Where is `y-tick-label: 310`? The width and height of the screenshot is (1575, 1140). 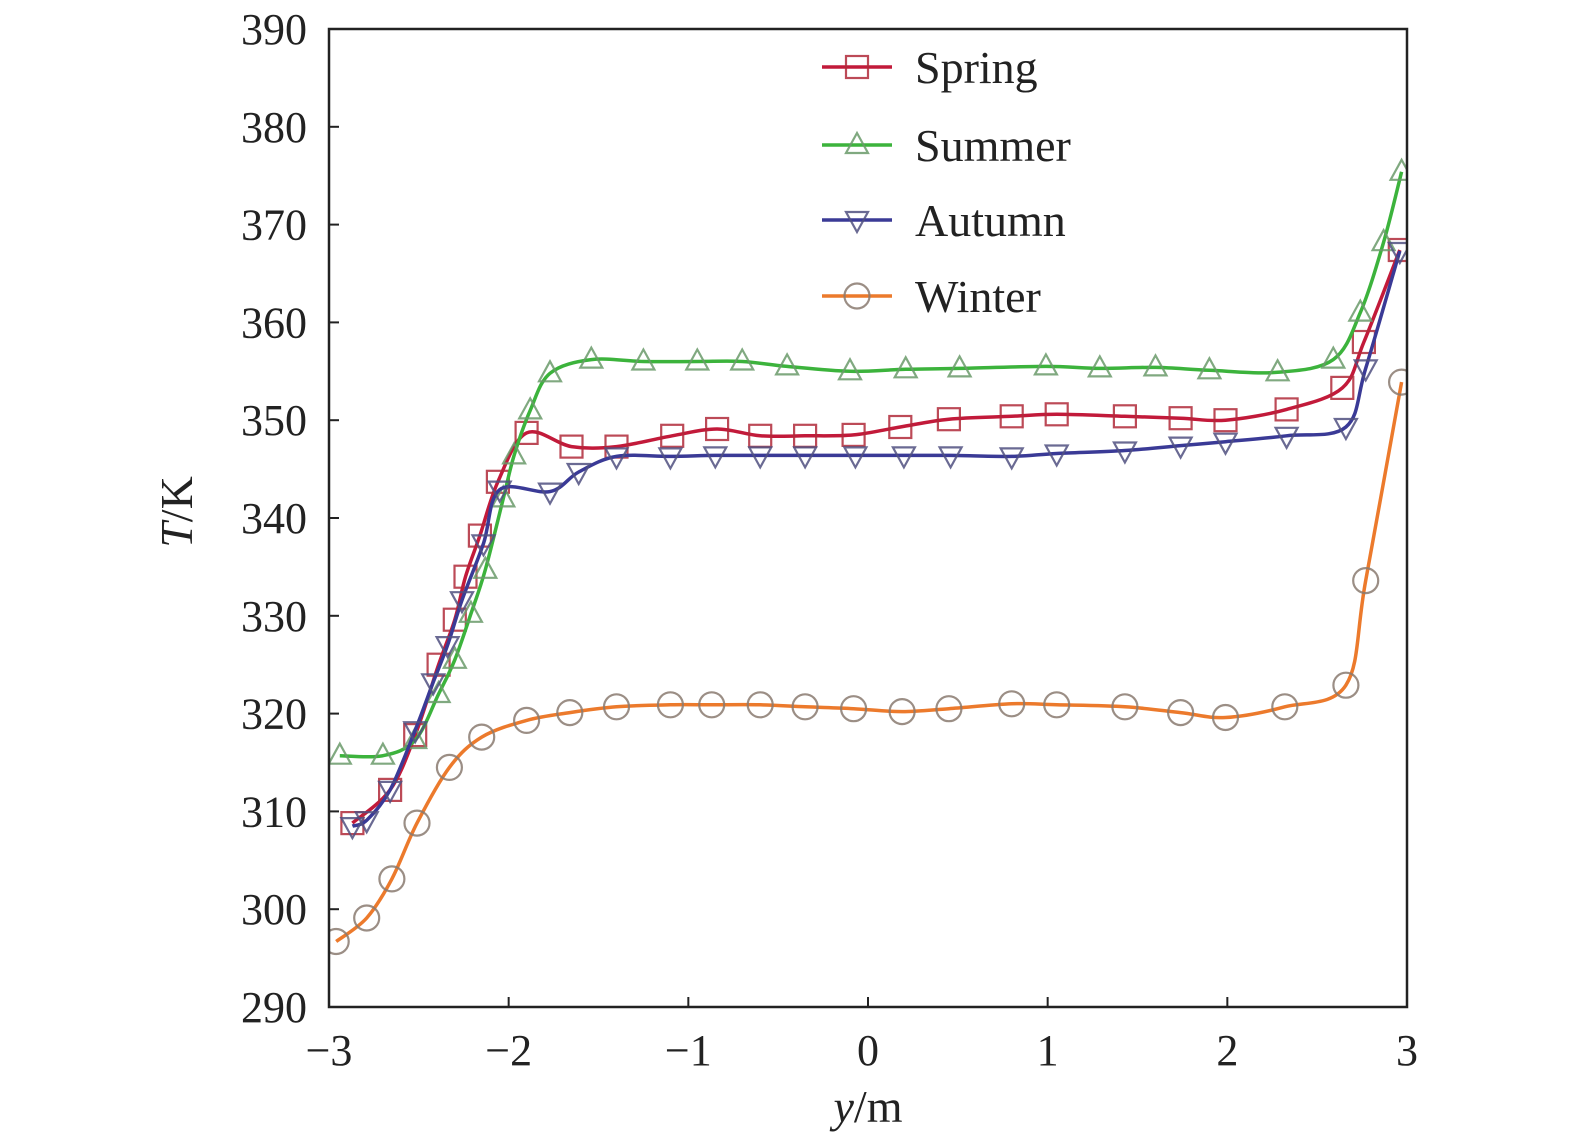 y-tick-label: 310 is located at coordinates (274, 811).